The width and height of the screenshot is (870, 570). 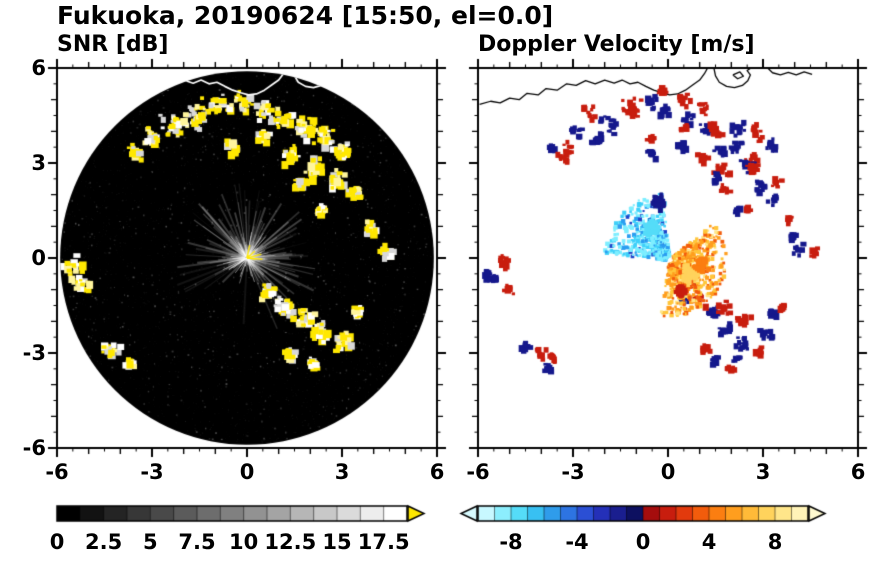 What do you see at coordinates (150, 542) in the screenshot?
I see `snr-colorbar-label: 5` at bounding box center [150, 542].